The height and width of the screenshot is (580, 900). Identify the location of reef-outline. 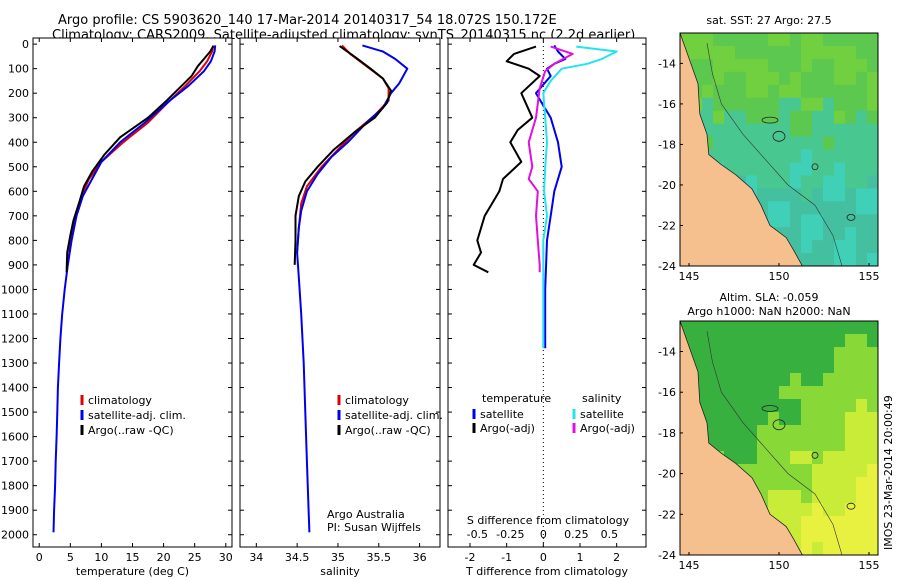
(815, 455).